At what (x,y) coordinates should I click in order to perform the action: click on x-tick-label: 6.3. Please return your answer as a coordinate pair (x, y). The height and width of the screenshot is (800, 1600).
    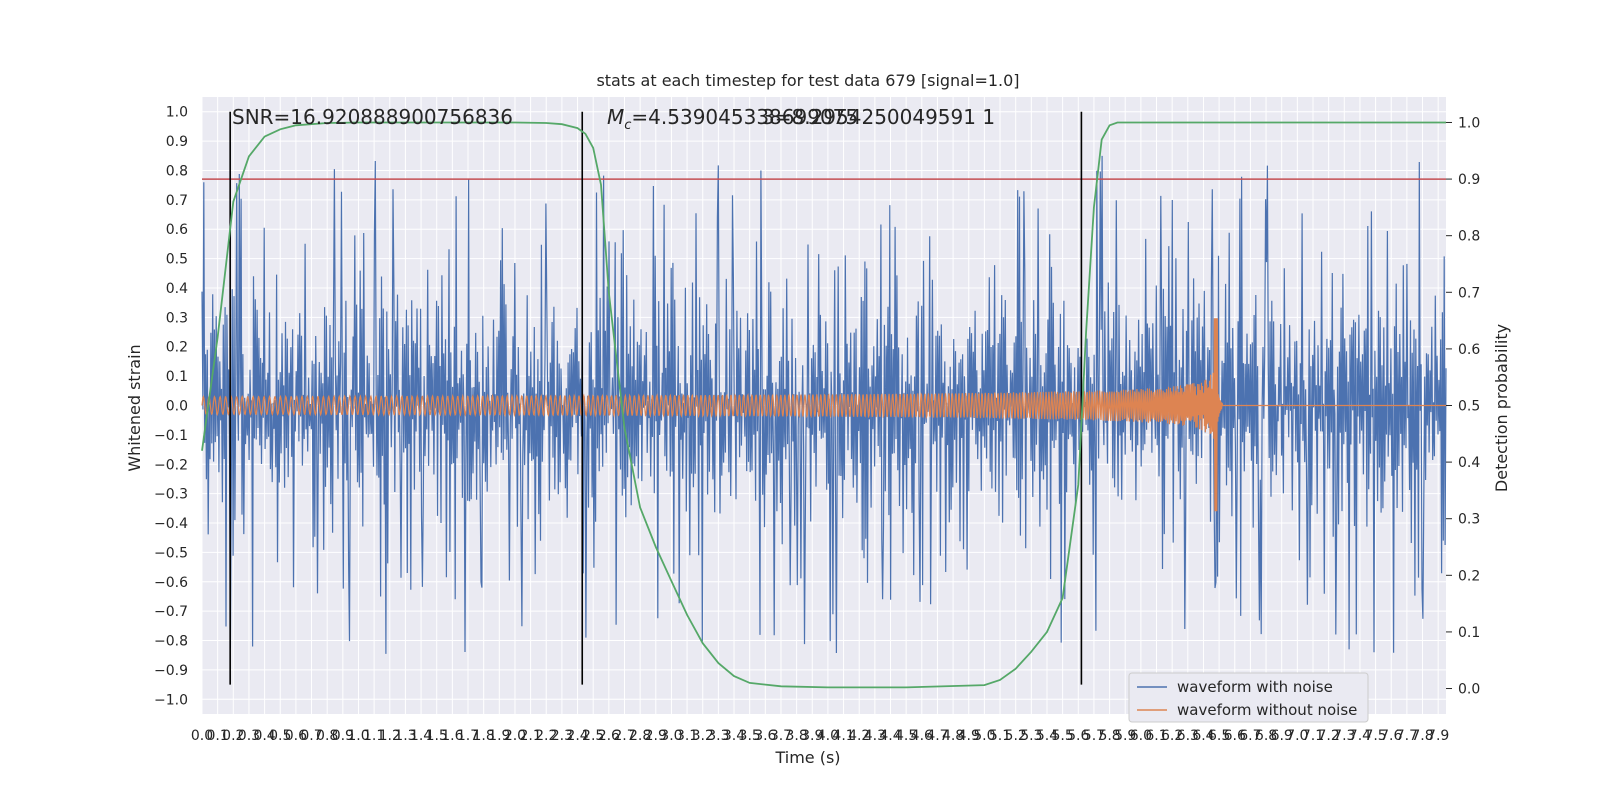
    Looking at the image, I should click on (1188, 736).